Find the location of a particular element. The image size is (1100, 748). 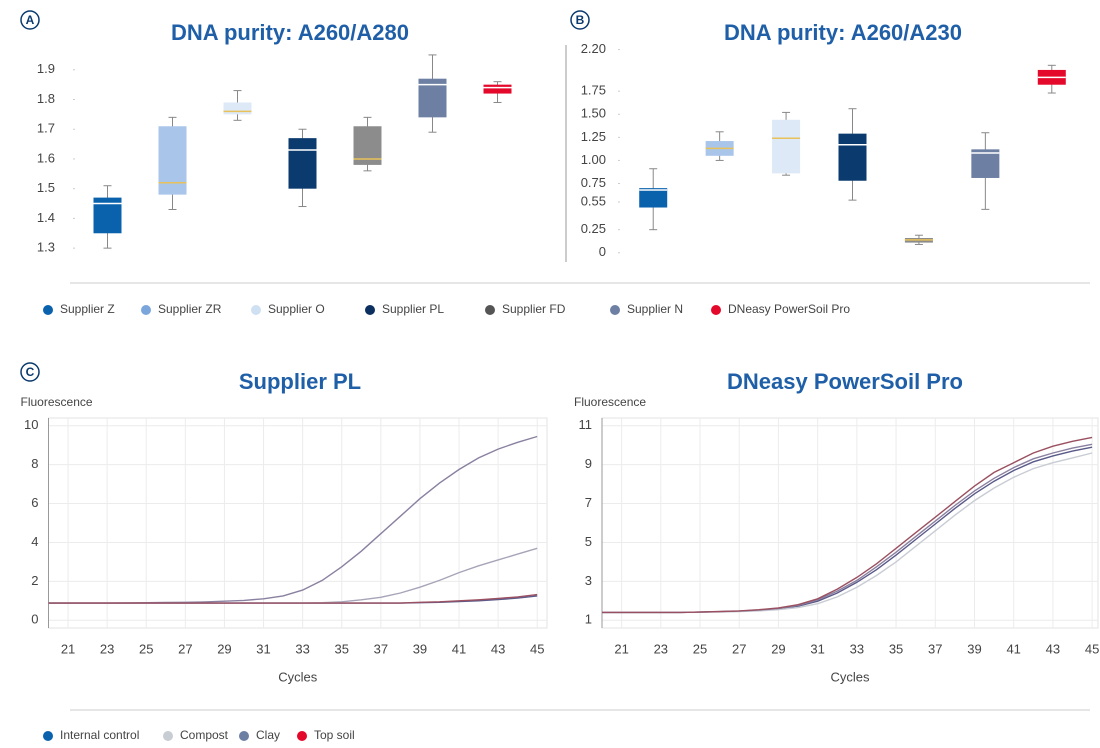

y-tick-label: 1.9 is located at coordinates (46, 68).